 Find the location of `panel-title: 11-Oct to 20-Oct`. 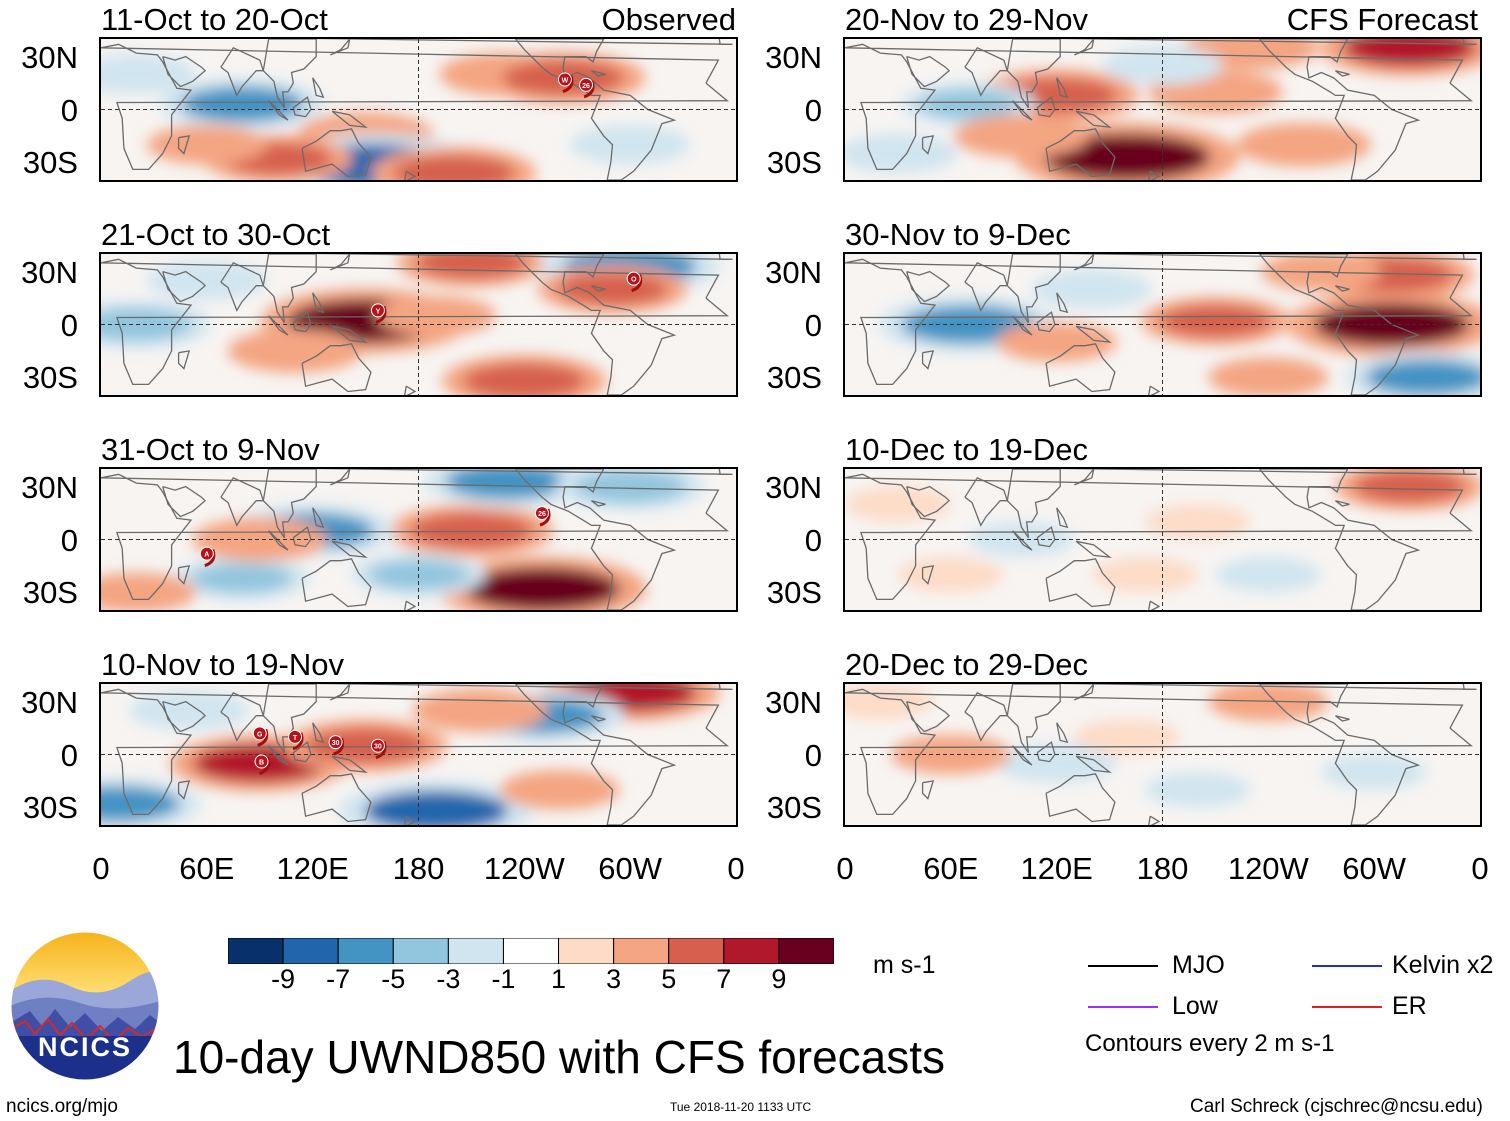

panel-title: 11-Oct to 20-Oct is located at coordinates (214, 19).